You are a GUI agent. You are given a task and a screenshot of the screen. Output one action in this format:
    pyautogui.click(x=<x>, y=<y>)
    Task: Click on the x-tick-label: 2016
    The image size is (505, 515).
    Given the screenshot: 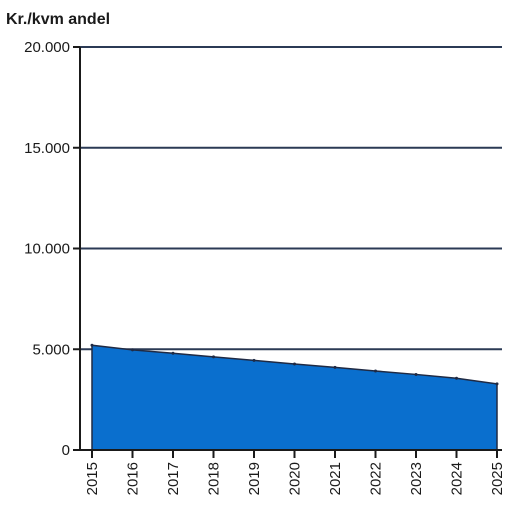 What is the action you would take?
    pyautogui.click(x=133, y=478)
    